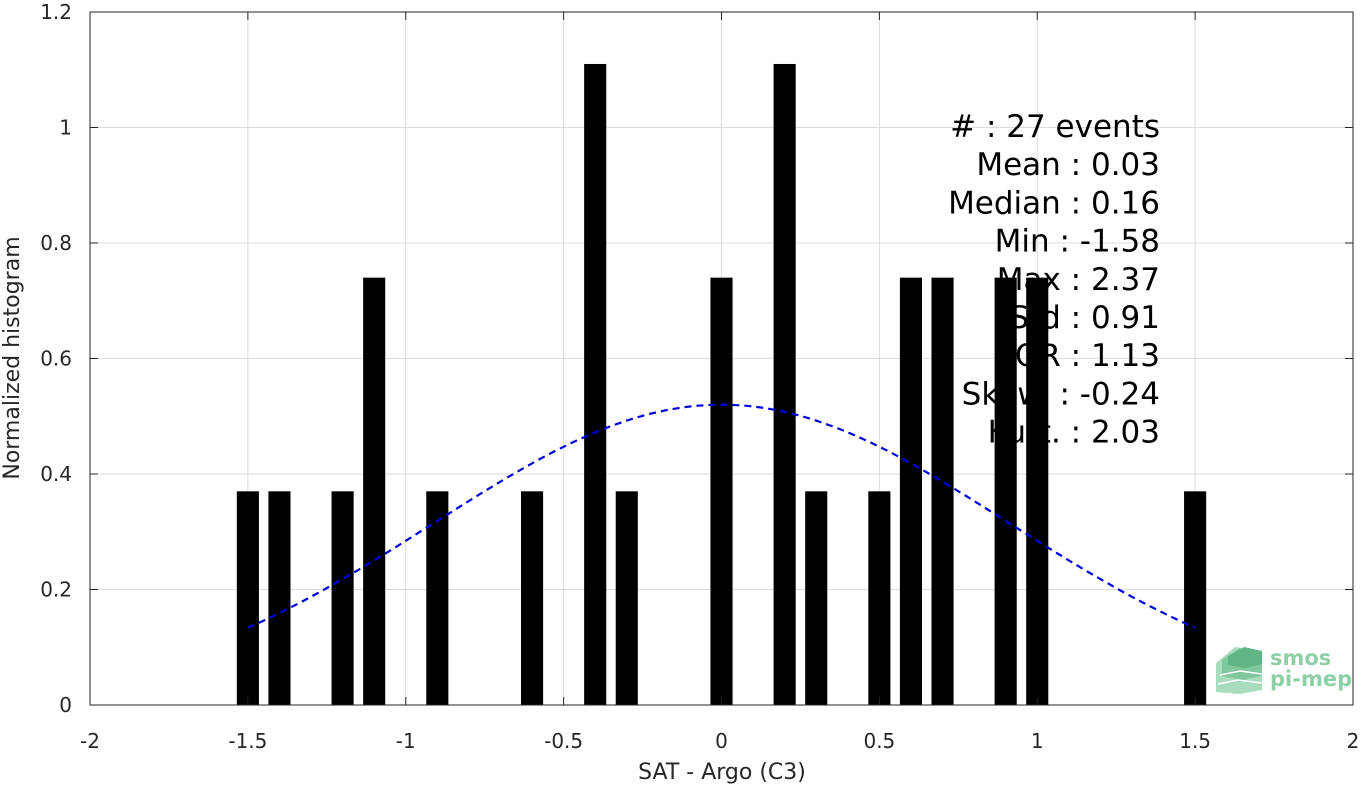 Image resolution: width=1366 pixels, height=786 pixels. What do you see at coordinates (12, 357) in the screenshot?
I see `y-axis-label: Normalized histogram` at bounding box center [12, 357].